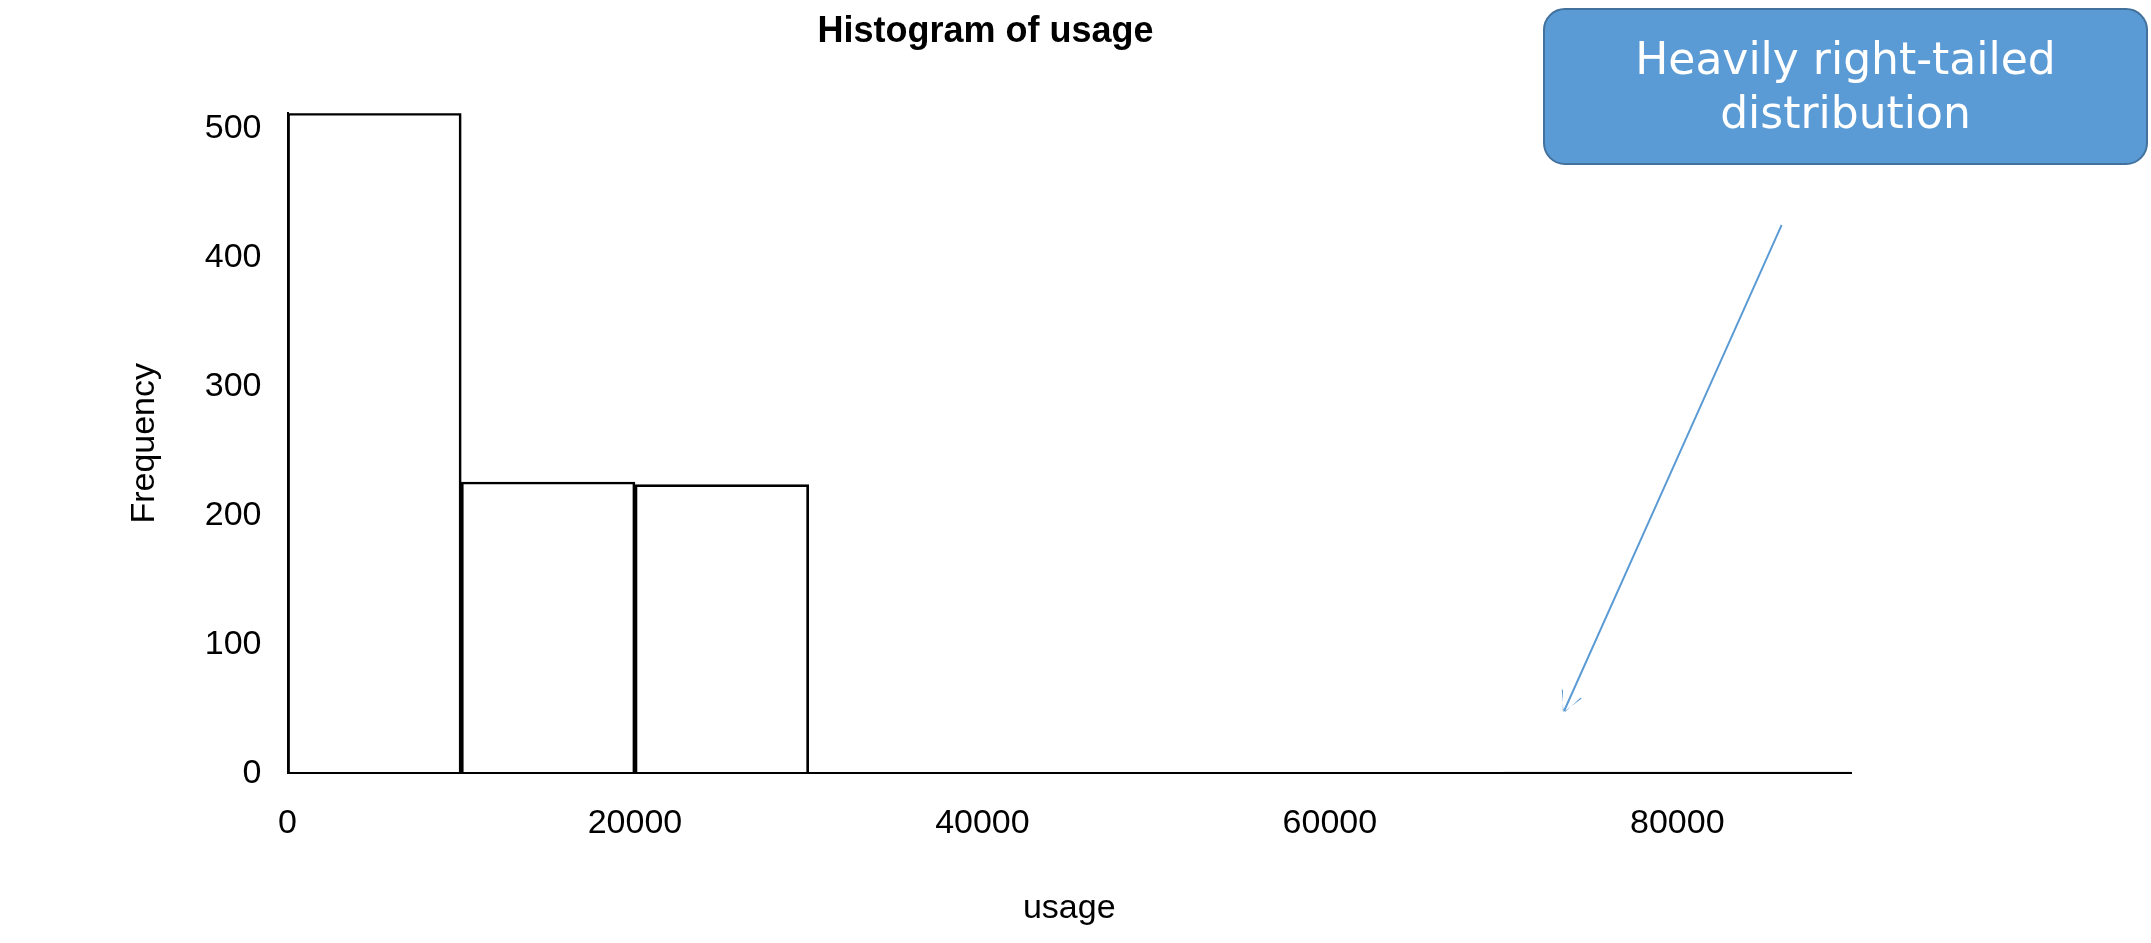 Image resolution: width=2151 pixels, height=943 pixels. Describe the element at coordinates (1845, 86) in the screenshot. I see `callout-box: Heavily right-tailed distribution` at that location.